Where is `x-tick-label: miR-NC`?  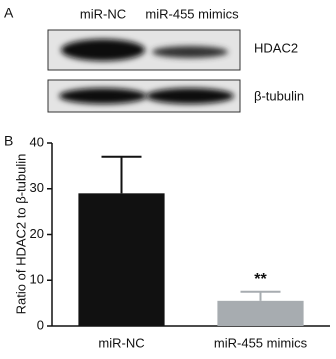 x-tick-label: miR-NC is located at coordinates (121, 342).